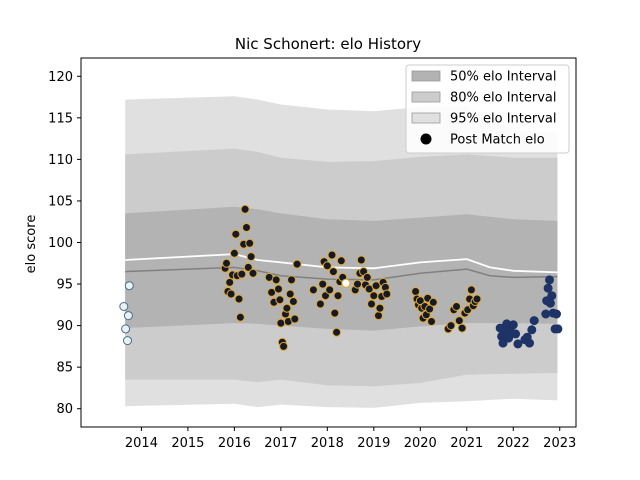 The image size is (640, 480). Describe the element at coordinates (420, 443) in the screenshot. I see `x-tick-label: 2020` at that location.